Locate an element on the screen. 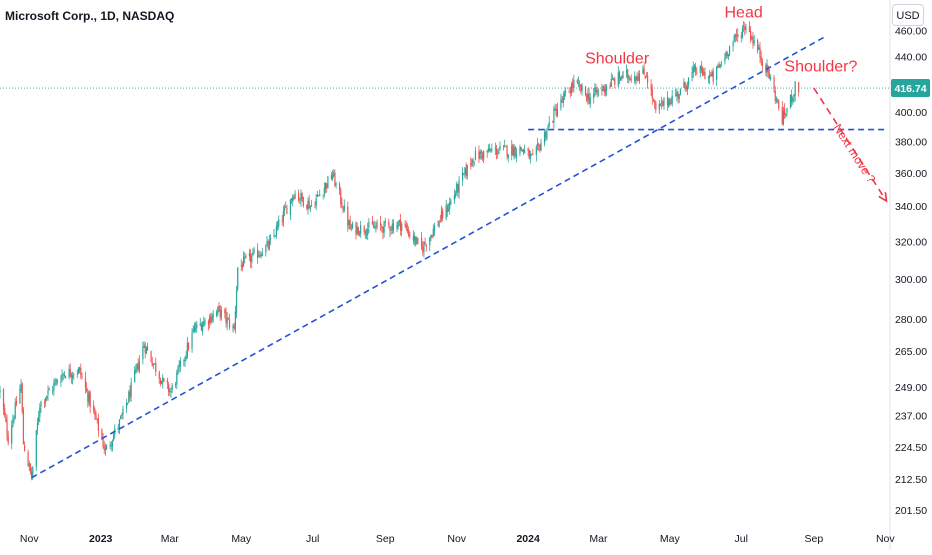 The height and width of the screenshot is (555, 932). annotations-layer: Head Shoulder Shoulder? Next move ? is located at coordinates (732, 95).